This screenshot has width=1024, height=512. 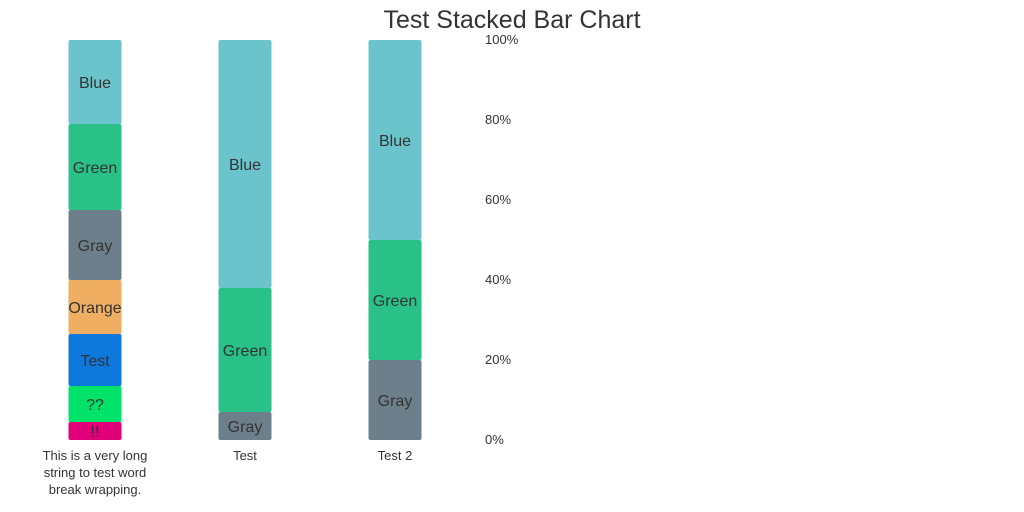 I want to click on y-tick-label: 80%, so click(x=498, y=119).